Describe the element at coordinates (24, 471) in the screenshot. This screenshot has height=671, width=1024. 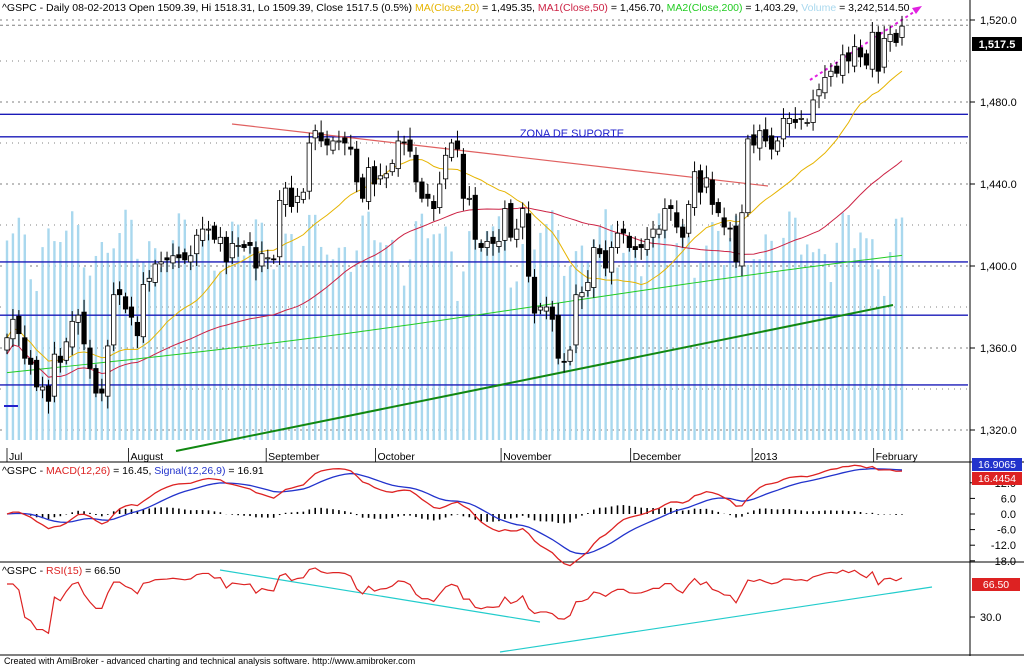
I see `macd-prefix: ^GSPC -` at that location.